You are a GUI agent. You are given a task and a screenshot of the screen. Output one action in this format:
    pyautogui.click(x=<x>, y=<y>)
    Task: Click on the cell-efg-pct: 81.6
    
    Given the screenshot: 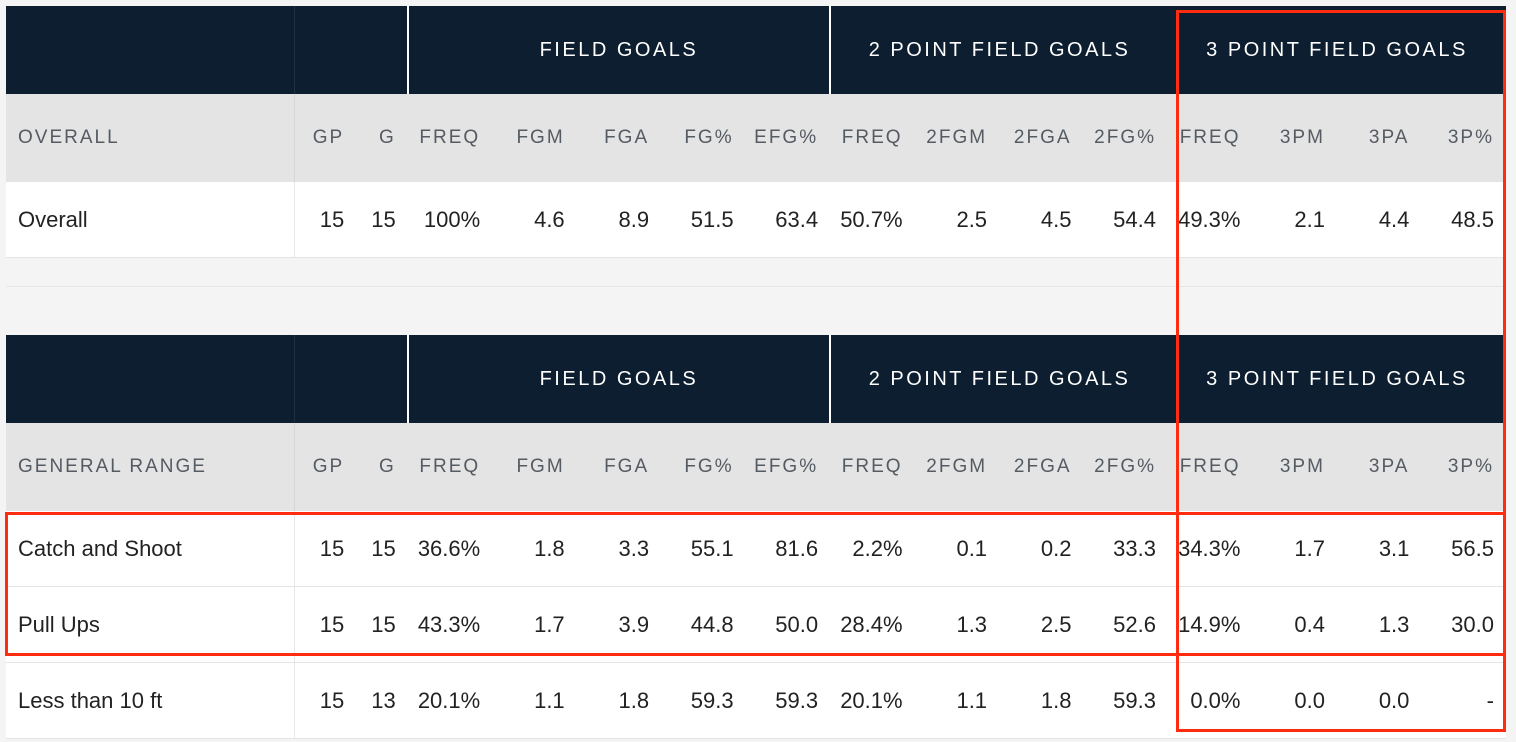 What is the action you would take?
    pyautogui.click(x=788, y=549)
    